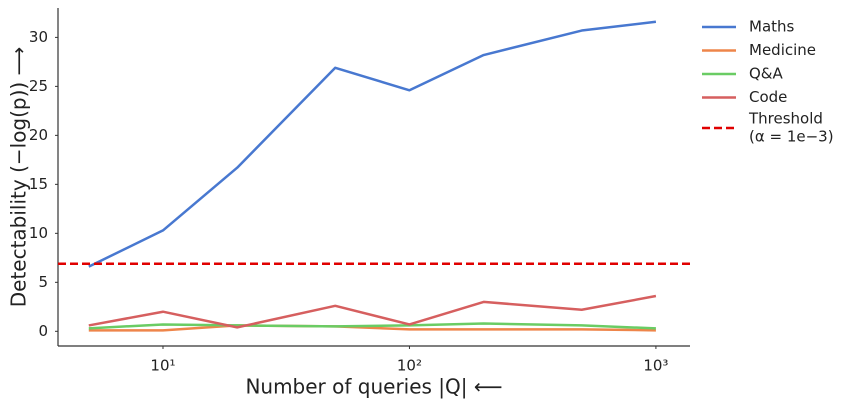 This screenshot has width=848, height=409. I want to click on y-tick-label: 5, so click(43, 282).